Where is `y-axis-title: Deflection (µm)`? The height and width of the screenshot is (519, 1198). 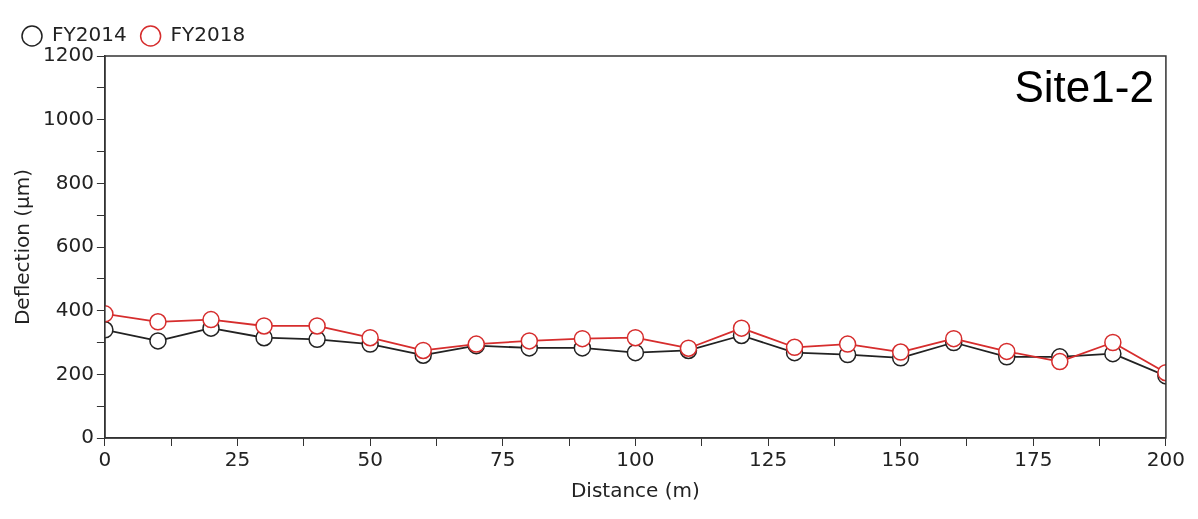
y-axis-title: Deflection (µm) is located at coordinates (22, 247).